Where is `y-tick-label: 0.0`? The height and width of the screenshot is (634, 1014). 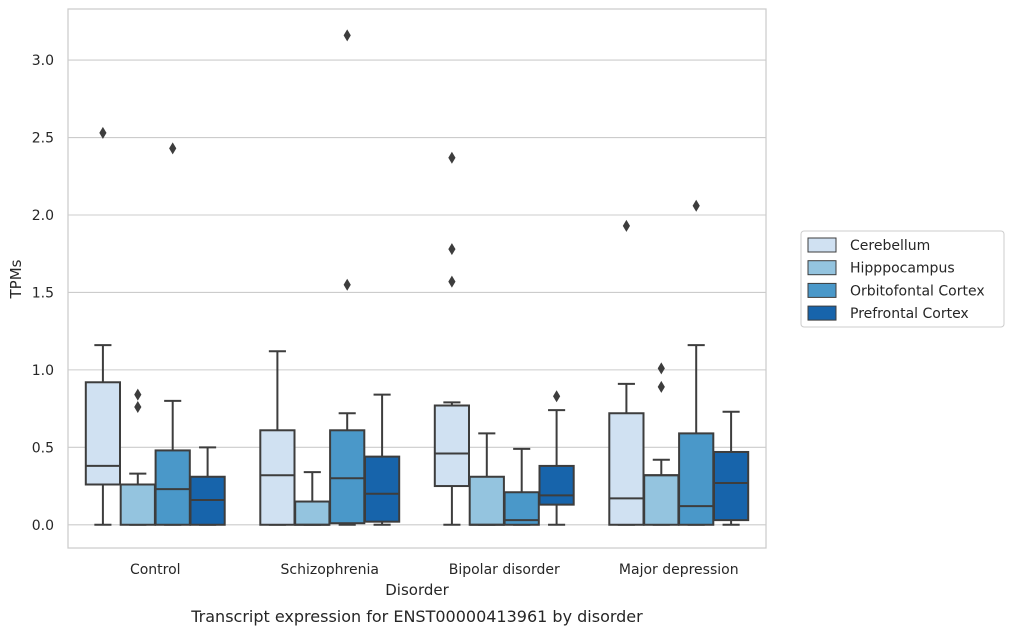 y-tick-label: 0.0 is located at coordinates (43, 526).